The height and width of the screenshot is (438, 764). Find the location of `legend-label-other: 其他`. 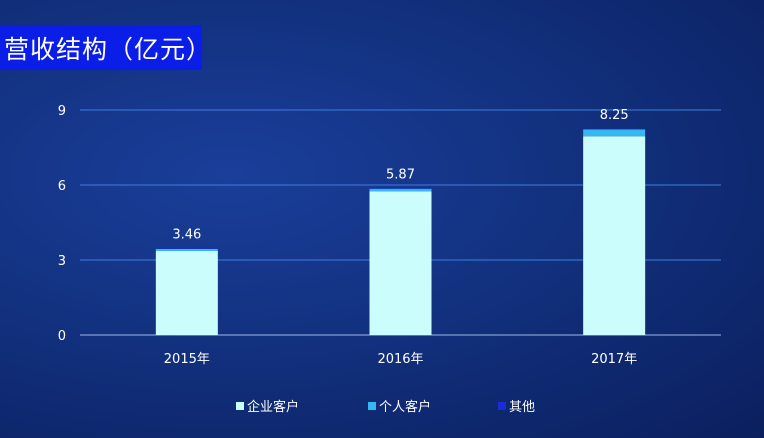

legend-label-other: 其他 is located at coordinates (522, 407).